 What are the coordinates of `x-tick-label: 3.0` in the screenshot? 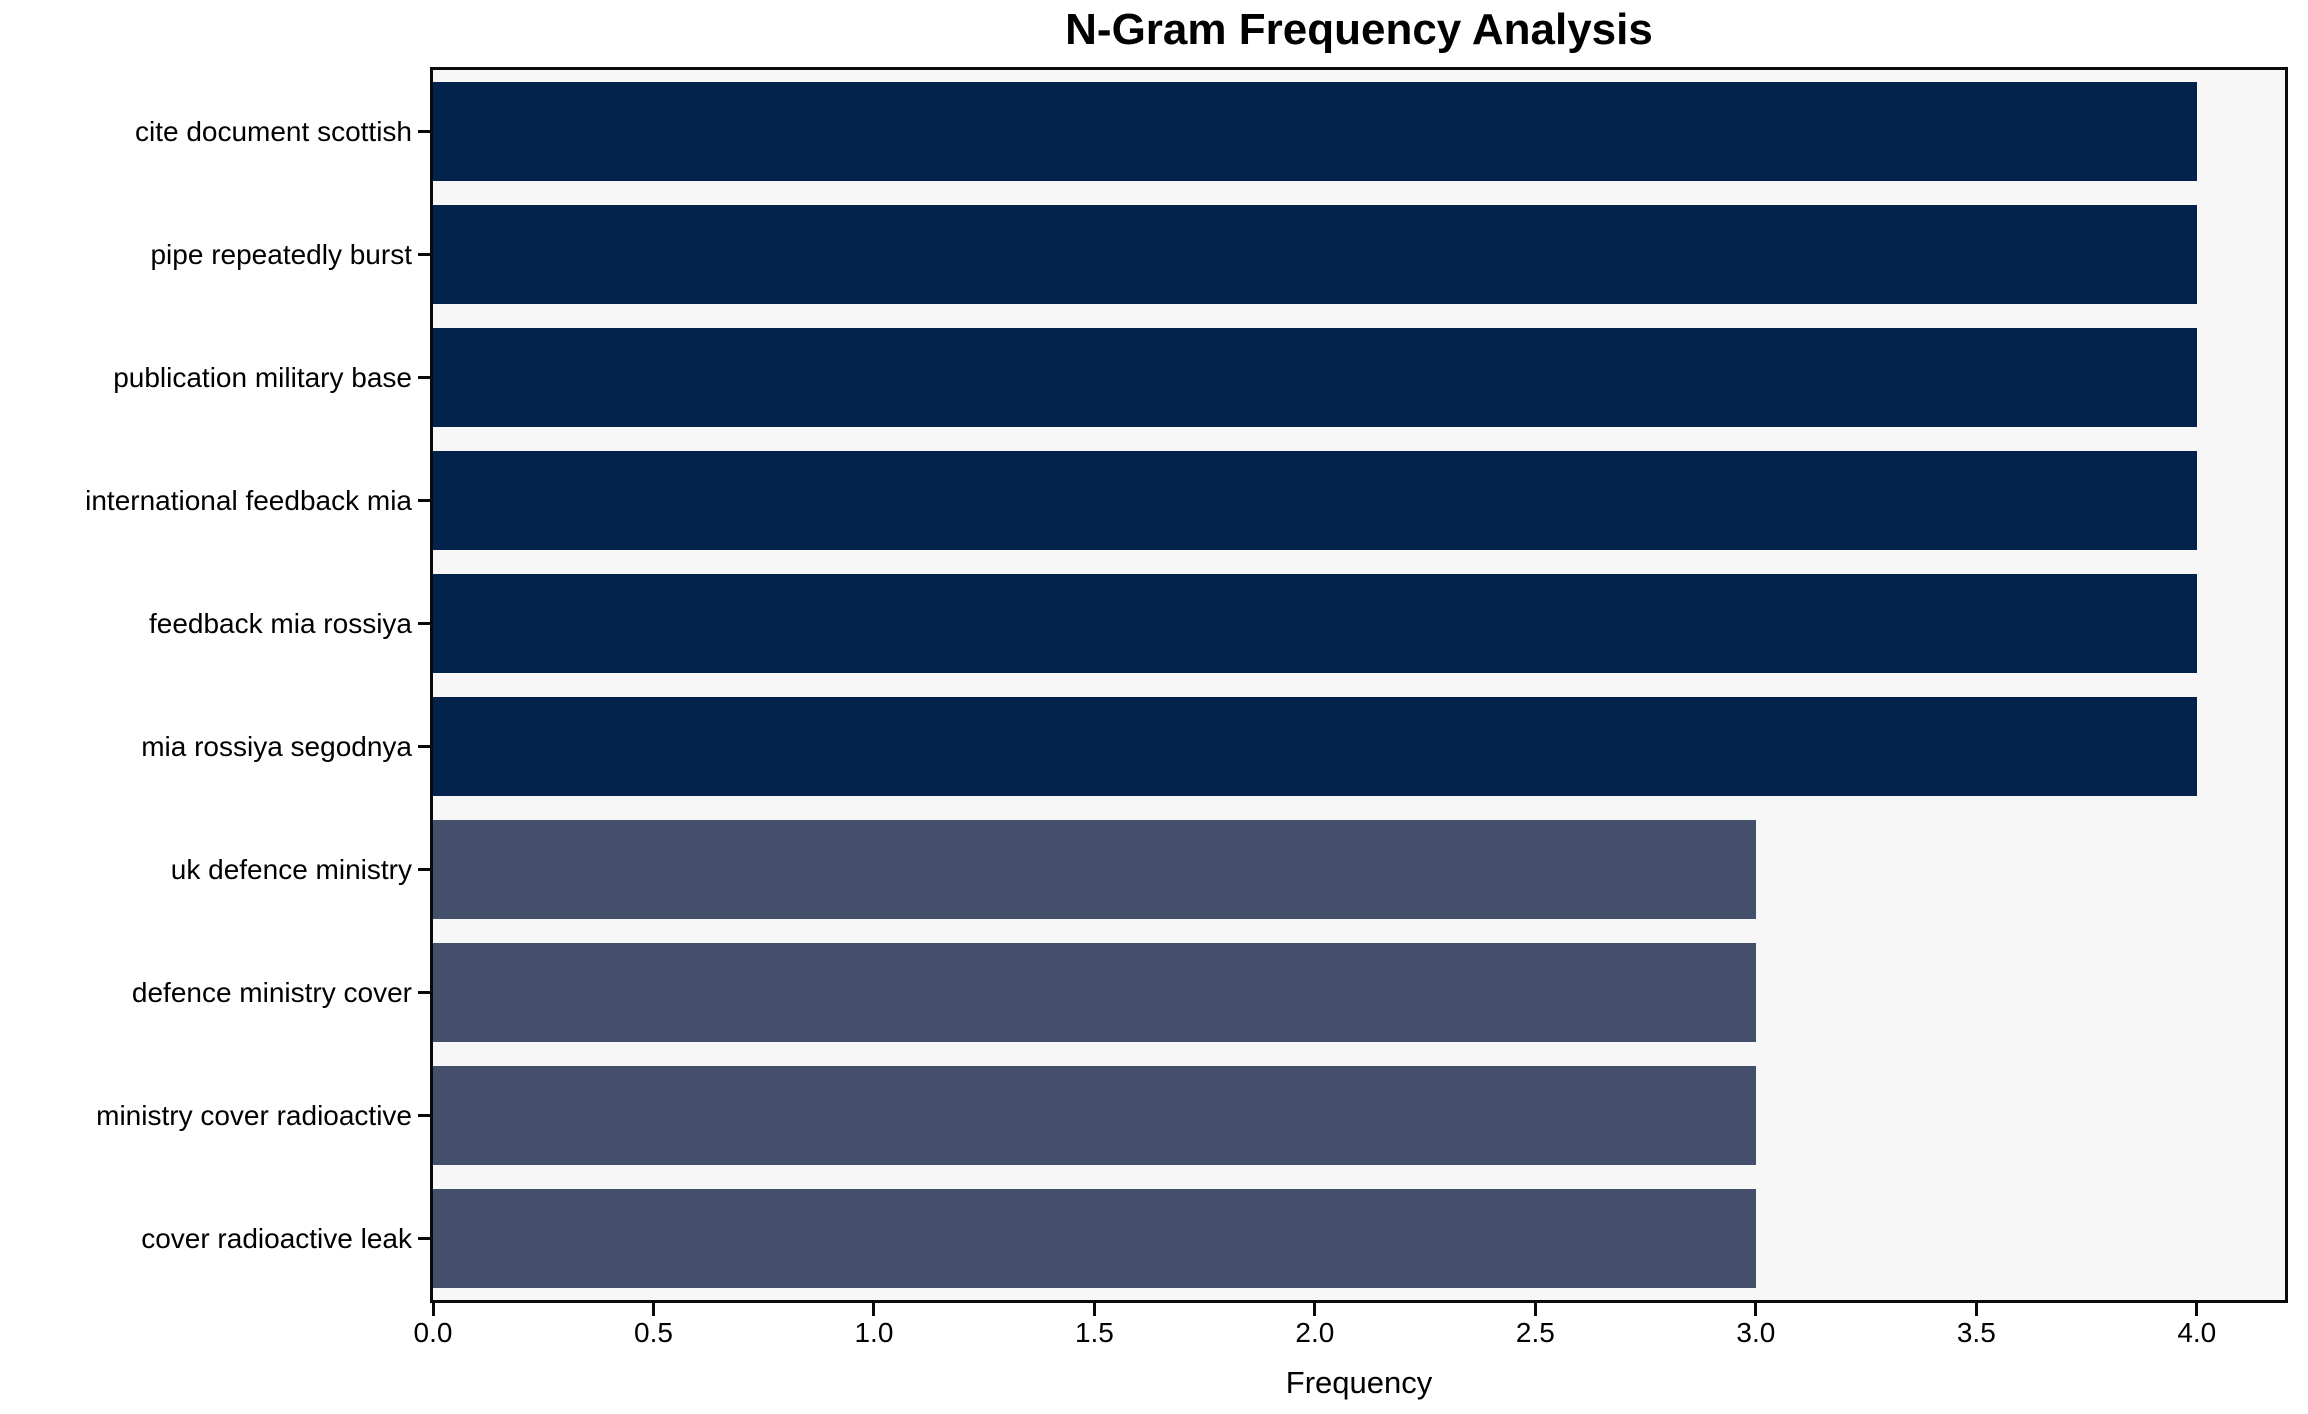 It's located at (1756, 1332).